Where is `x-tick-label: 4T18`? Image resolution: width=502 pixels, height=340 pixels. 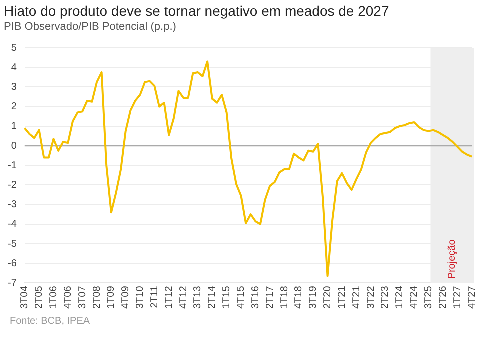
x-tick-label: 4T18 is located at coordinates (299, 298).